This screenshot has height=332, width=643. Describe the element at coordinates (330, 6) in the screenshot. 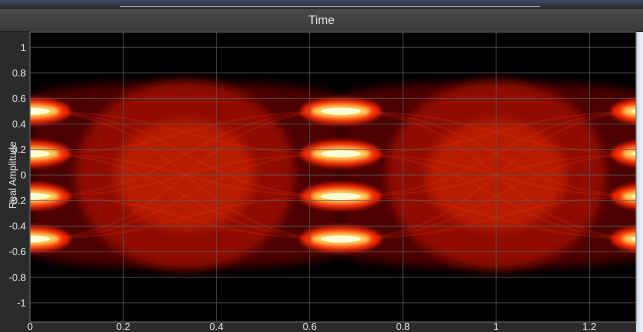

I see `top-border-line` at that location.